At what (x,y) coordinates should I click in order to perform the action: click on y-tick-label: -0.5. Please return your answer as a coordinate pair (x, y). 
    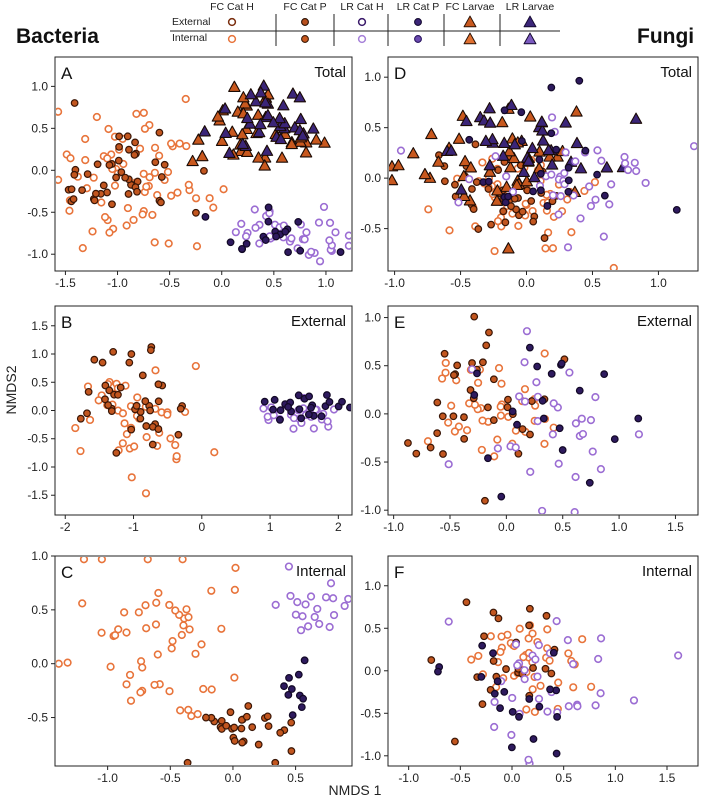
    Looking at the image, I should click on (37, 439).